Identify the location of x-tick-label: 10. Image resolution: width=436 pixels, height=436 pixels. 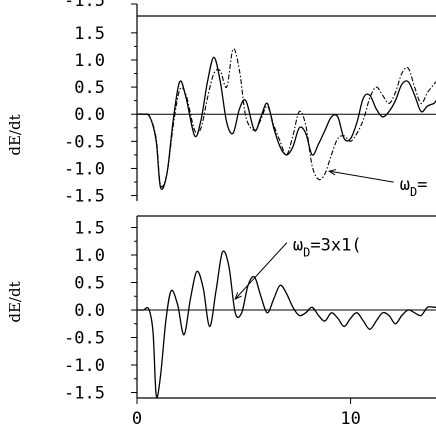
(350, 419).